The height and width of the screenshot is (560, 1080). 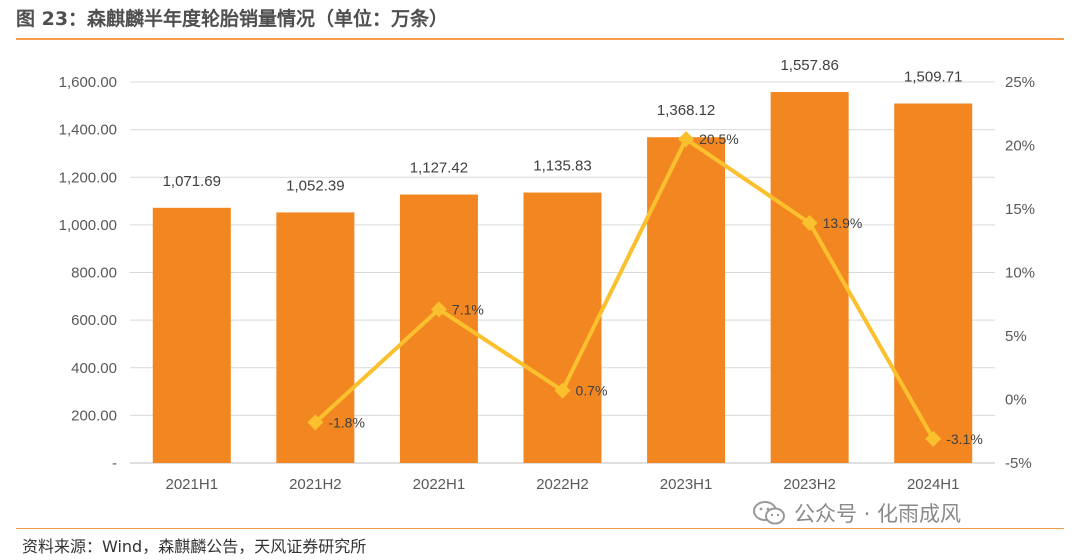 What do you see at coordinates (1016, 336) in the screenshot?
I see `y-right-tick-label: 5%` at bounding box center [1016, 336].